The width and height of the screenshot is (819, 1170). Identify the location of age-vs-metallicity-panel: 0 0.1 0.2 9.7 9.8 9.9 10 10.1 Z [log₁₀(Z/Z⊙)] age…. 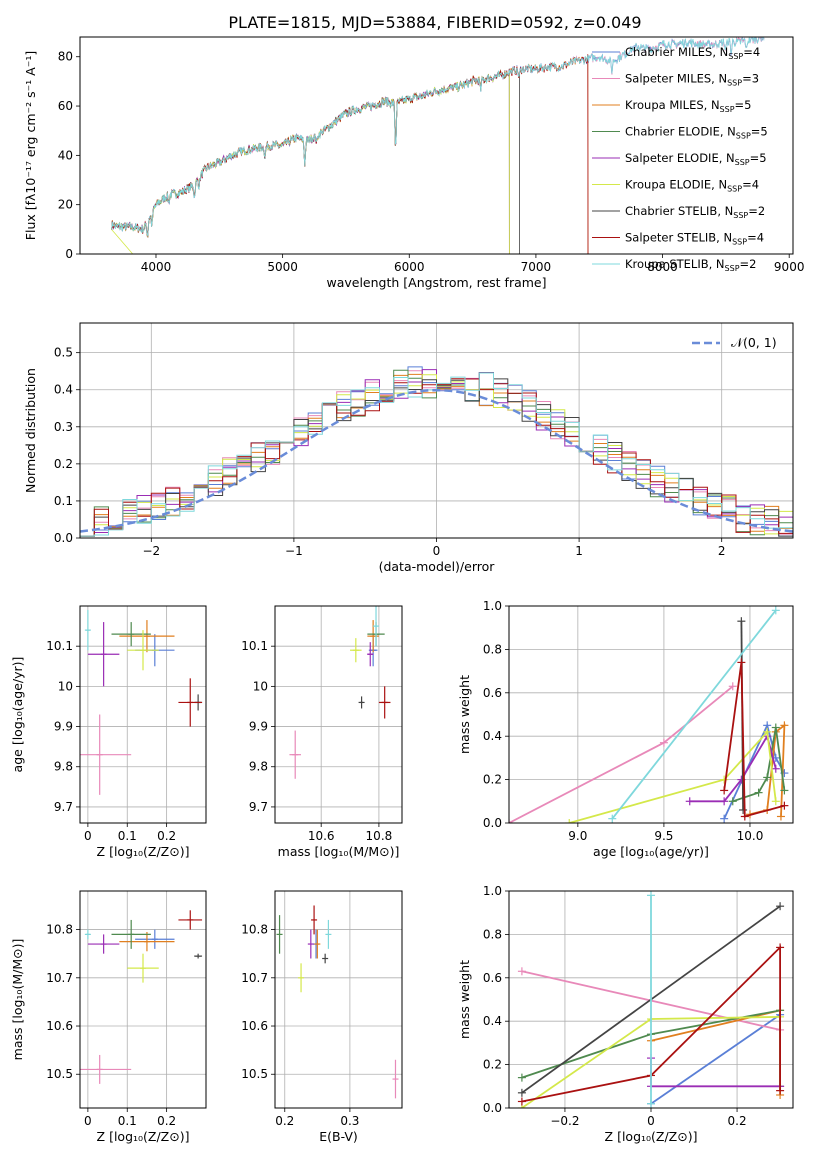
(108, 732).